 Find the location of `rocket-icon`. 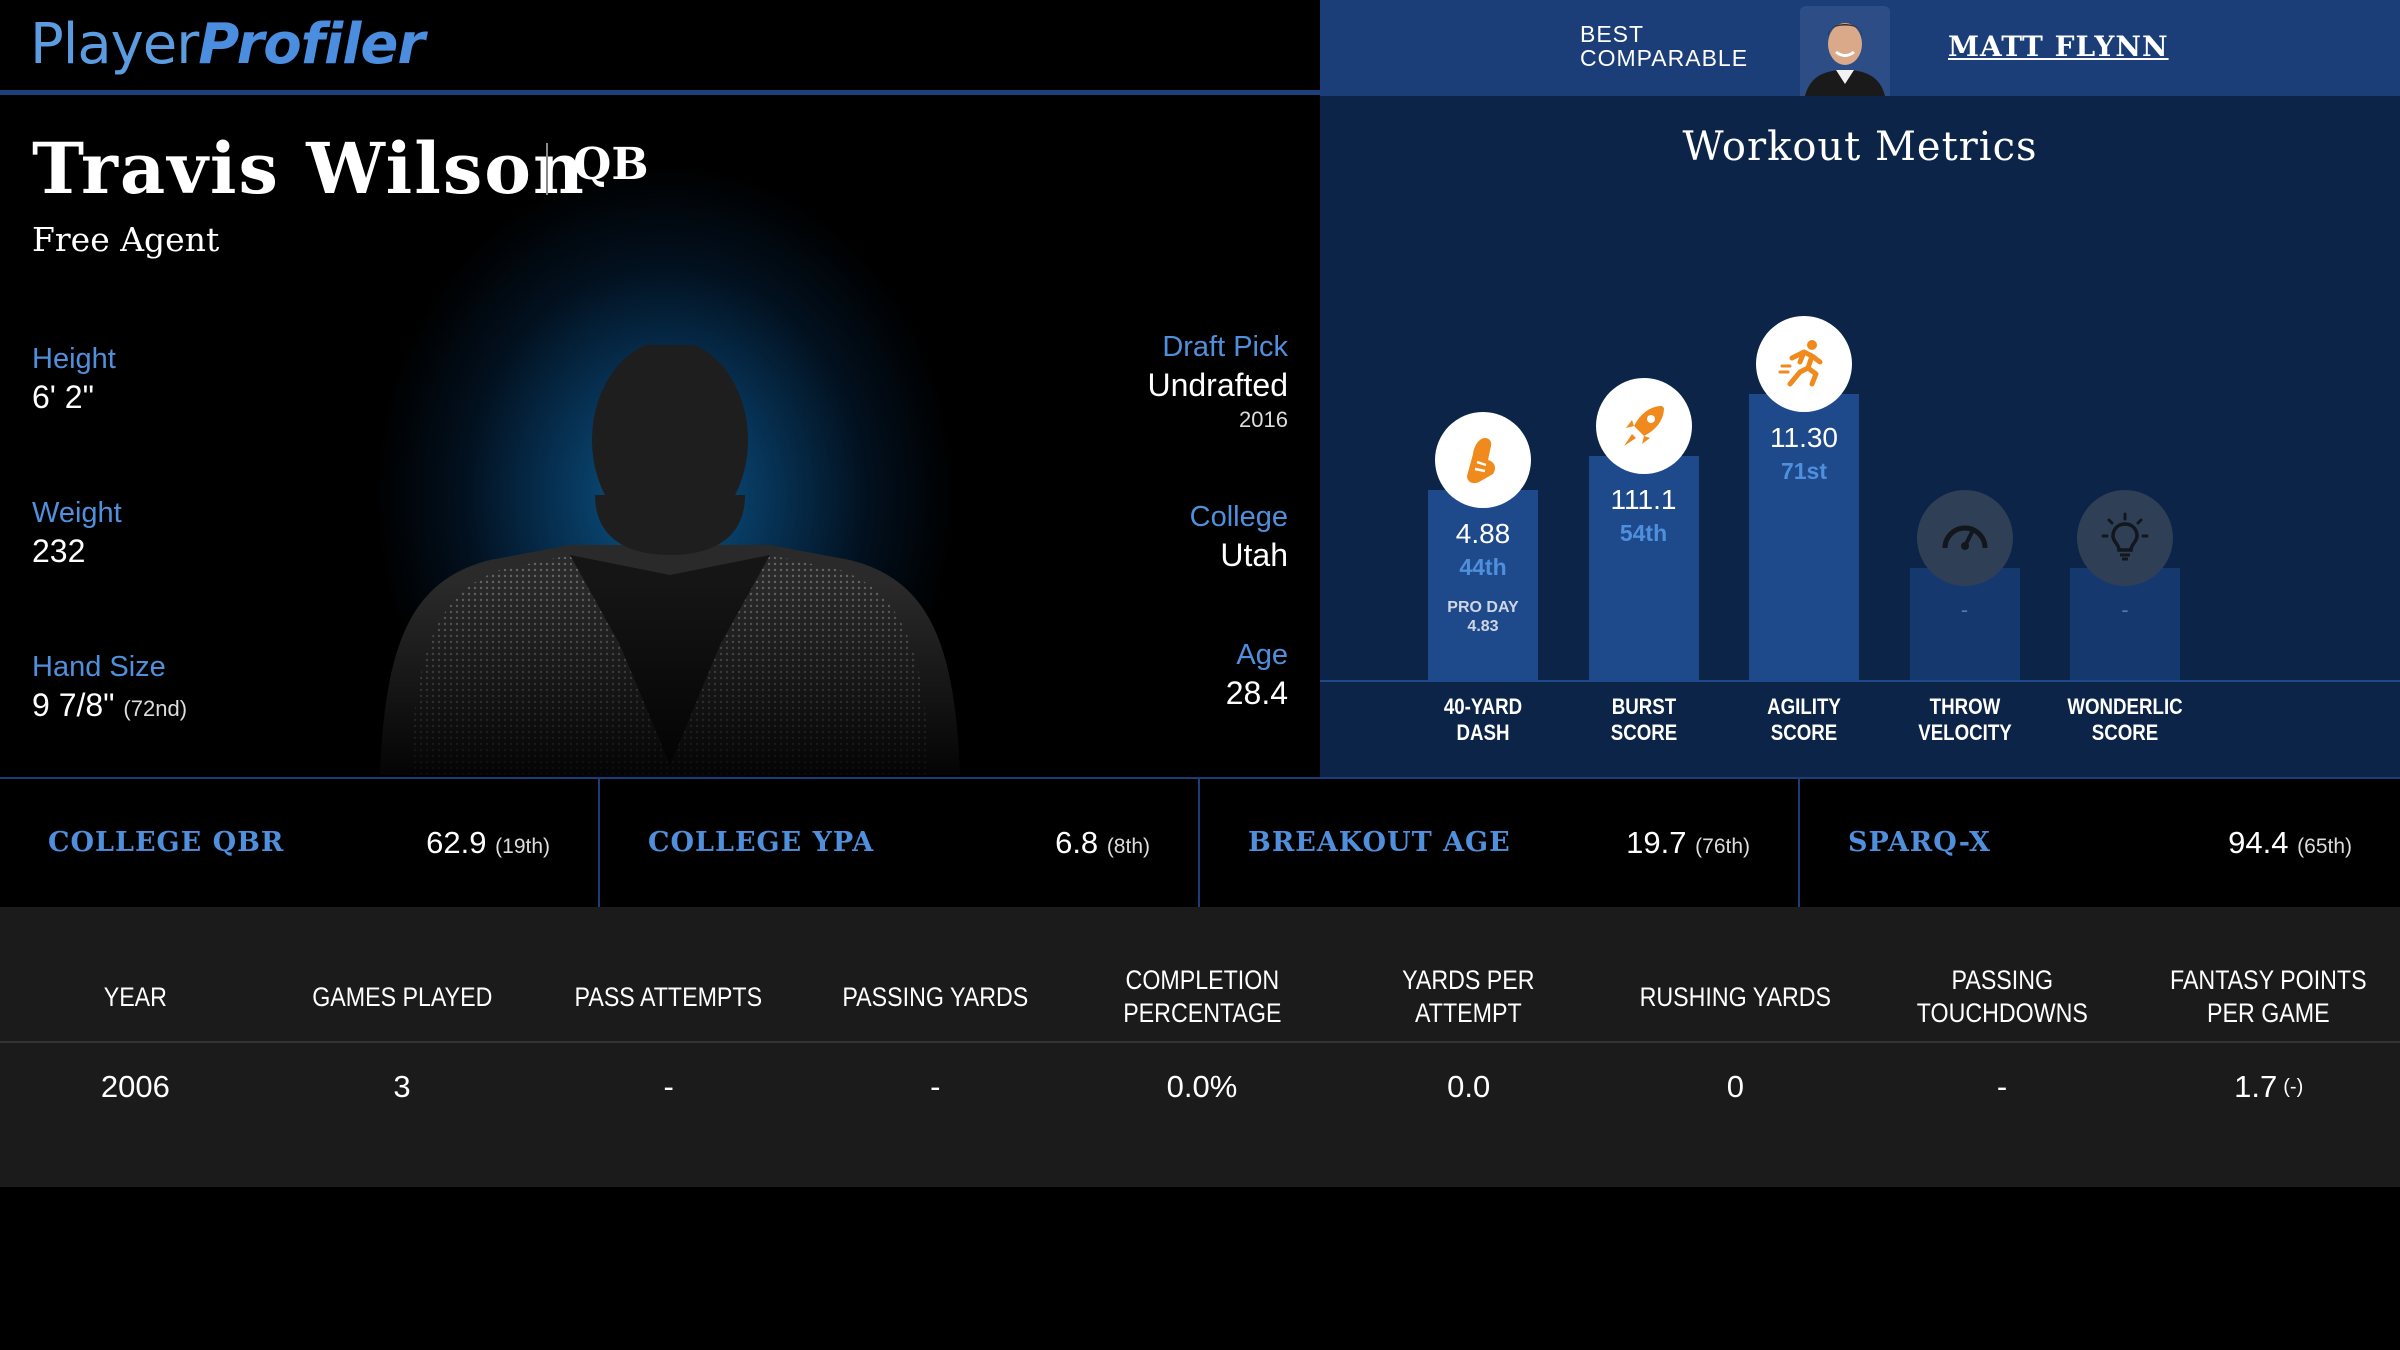

rocket-icon is located at coordinates (1643, 426).